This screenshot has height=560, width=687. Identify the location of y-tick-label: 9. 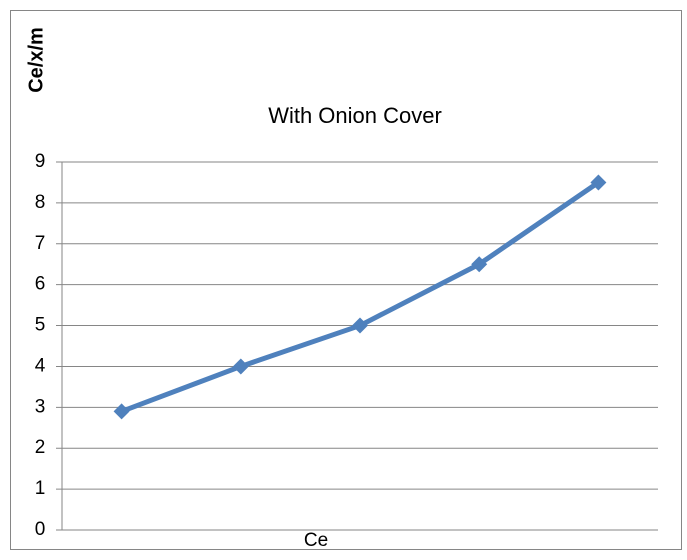
(40, 161).